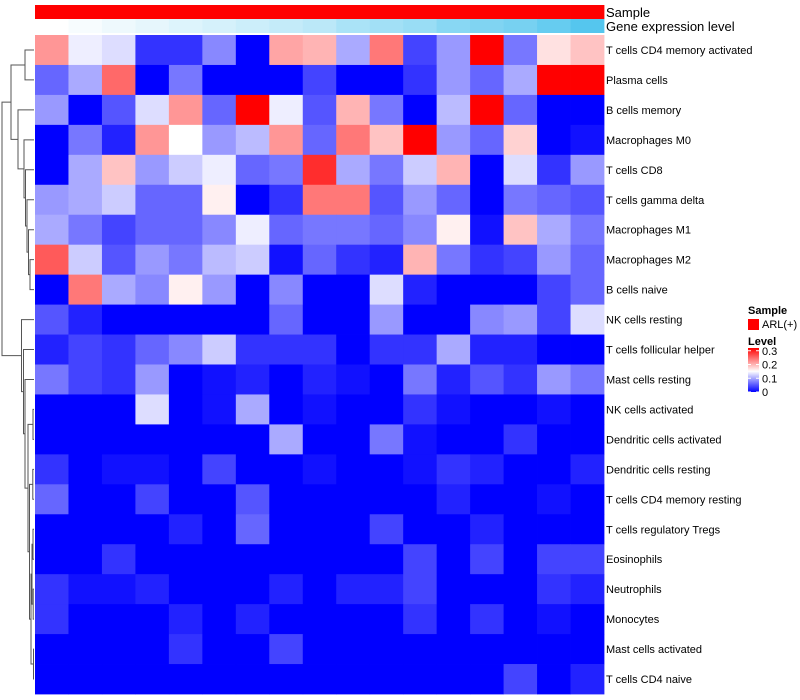 This screenshot has width=800, height=700. Describe the element at coordinates (769, 352) in the screenshot. I see `legend-tick-label: 0.3` at that location.